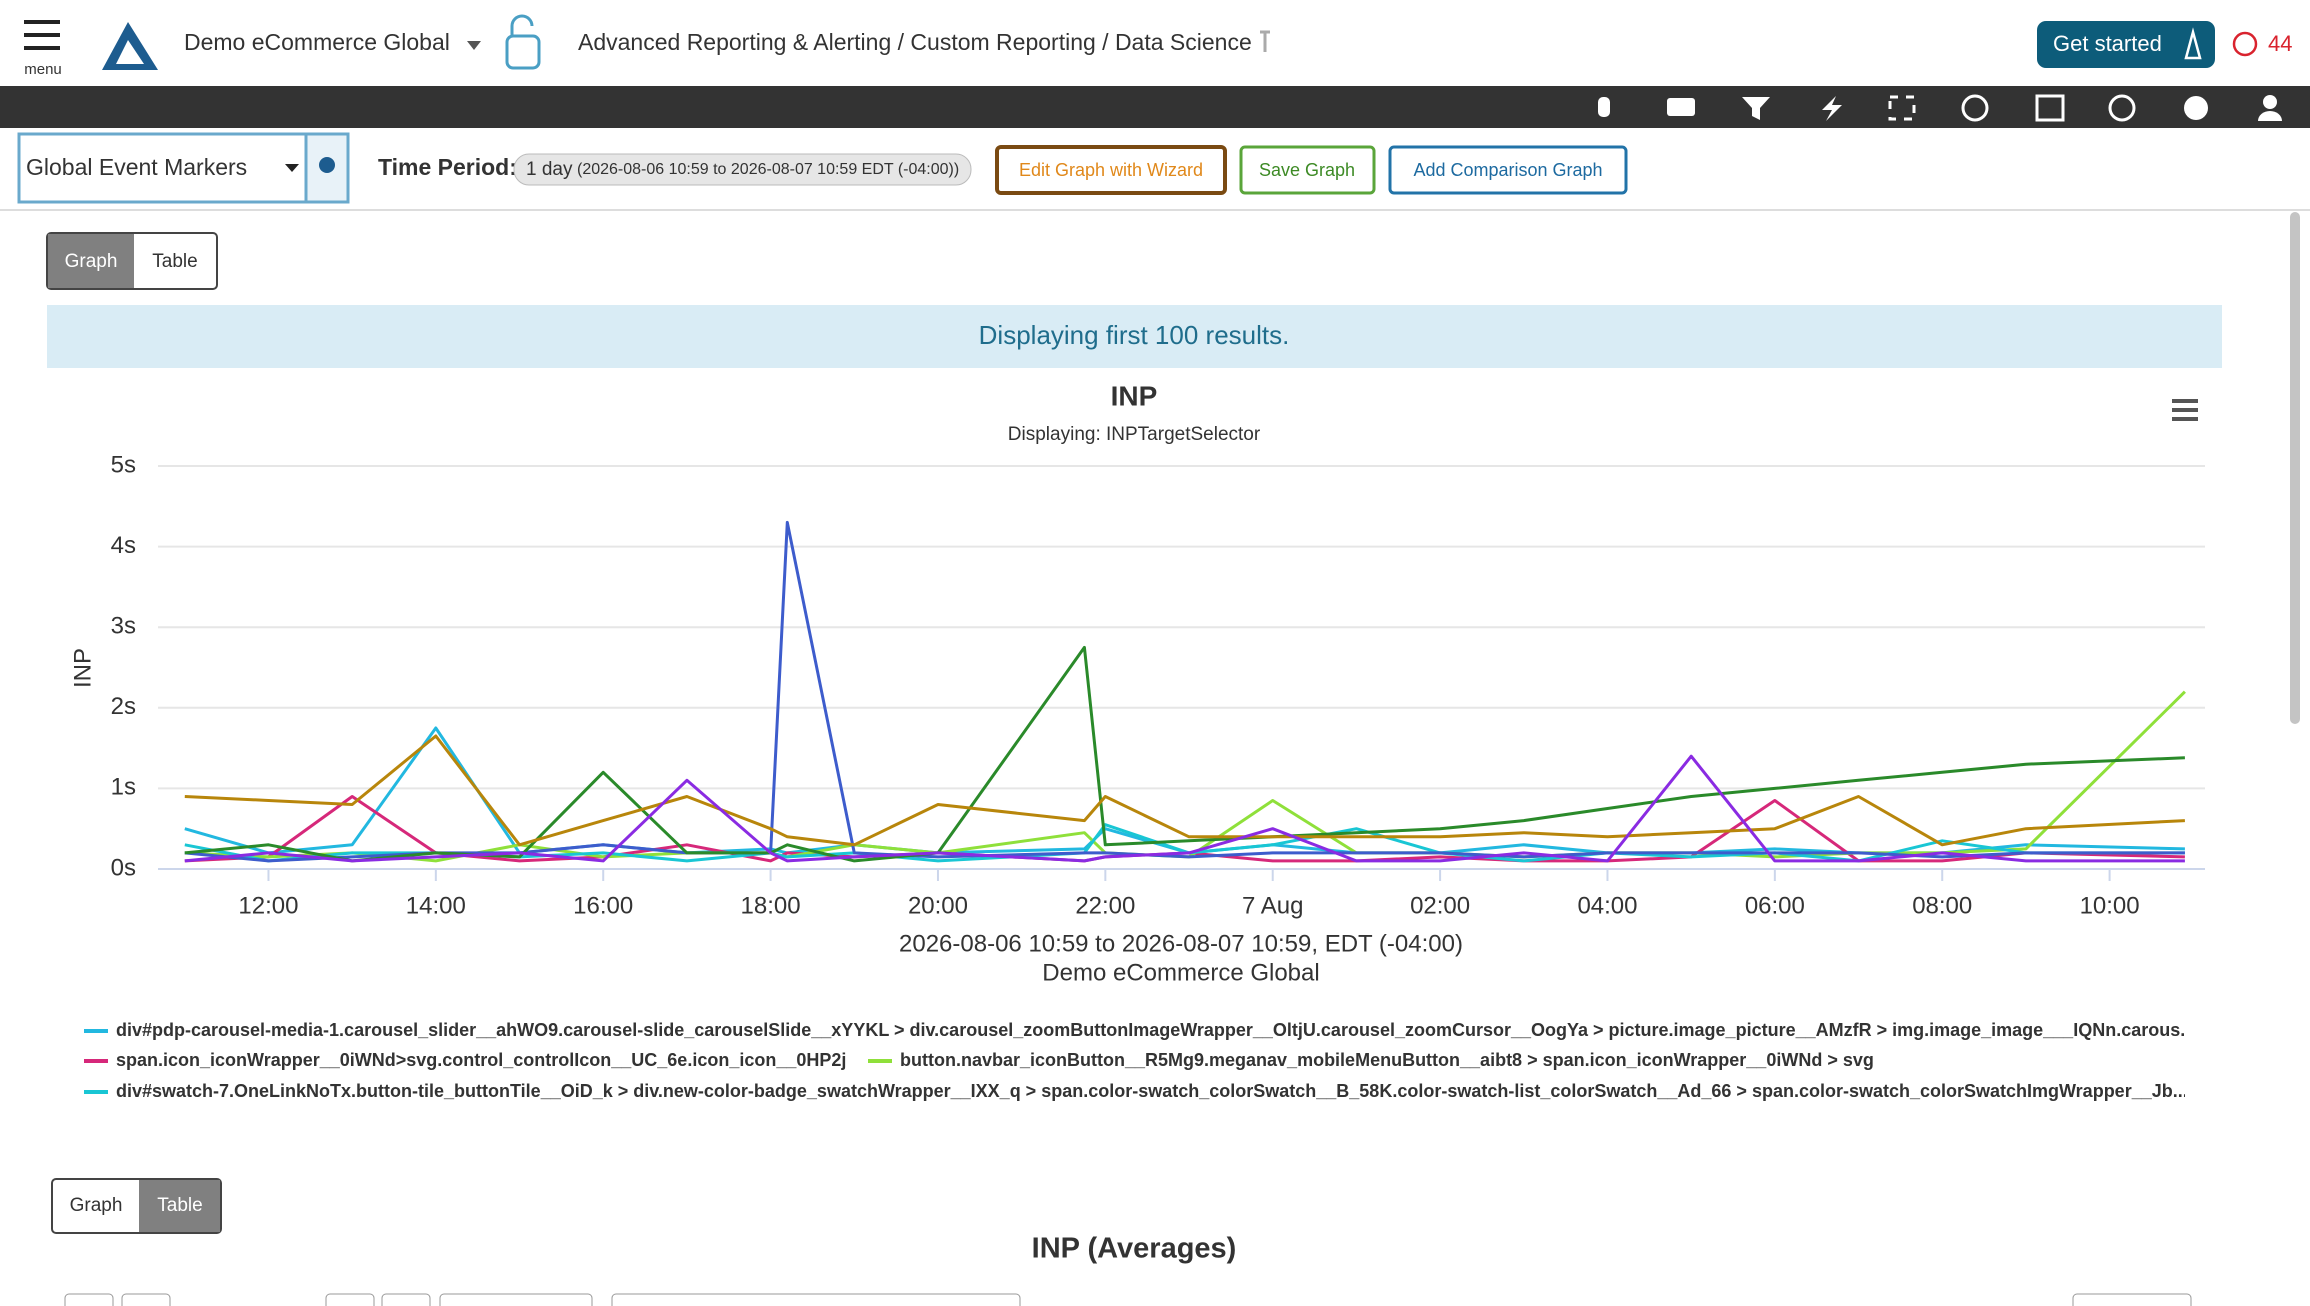 Image resolution: width=2310 pixels, height=1306 pixels. I want to click on x-tick-label: 06:00, so click(1775, 905).